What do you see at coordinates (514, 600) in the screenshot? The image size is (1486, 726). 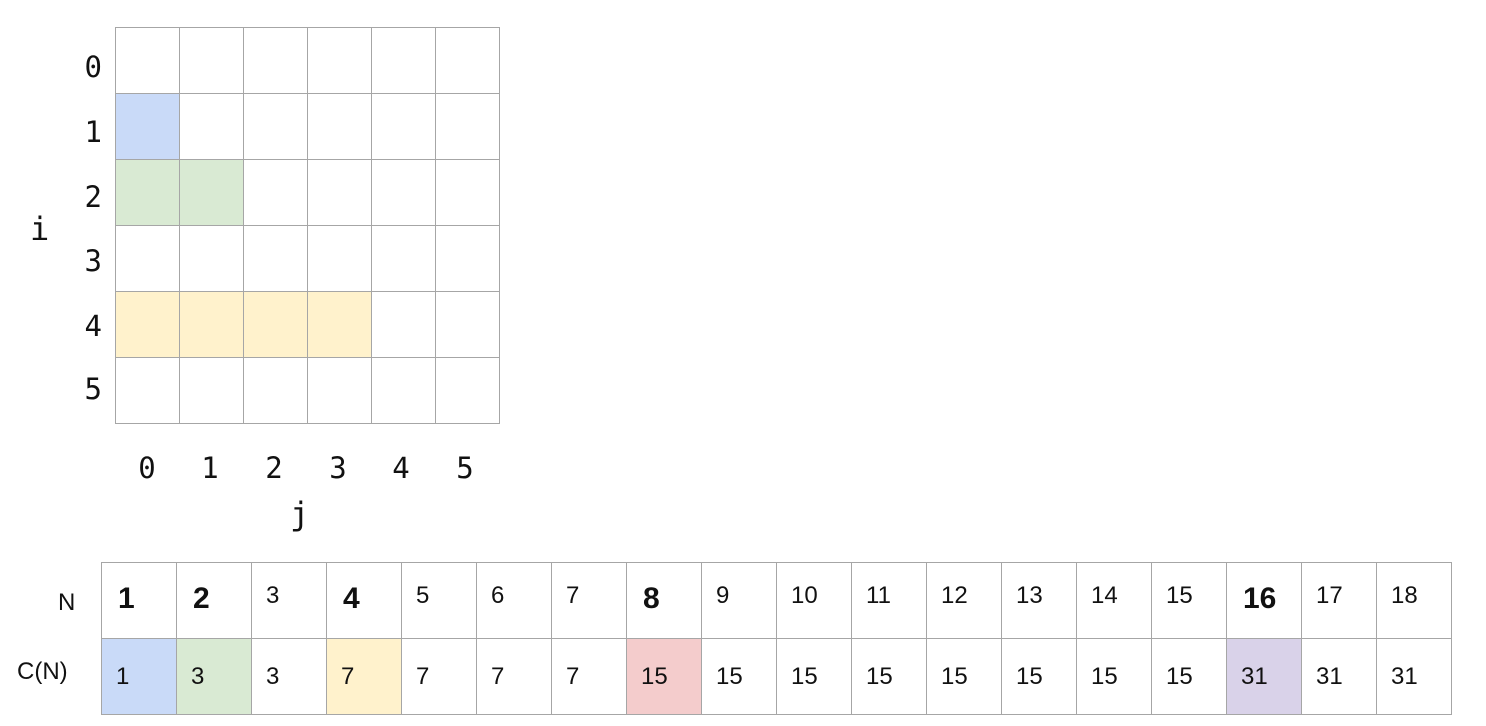 I see `n-cell: 6` at bounding box center [514, 600].